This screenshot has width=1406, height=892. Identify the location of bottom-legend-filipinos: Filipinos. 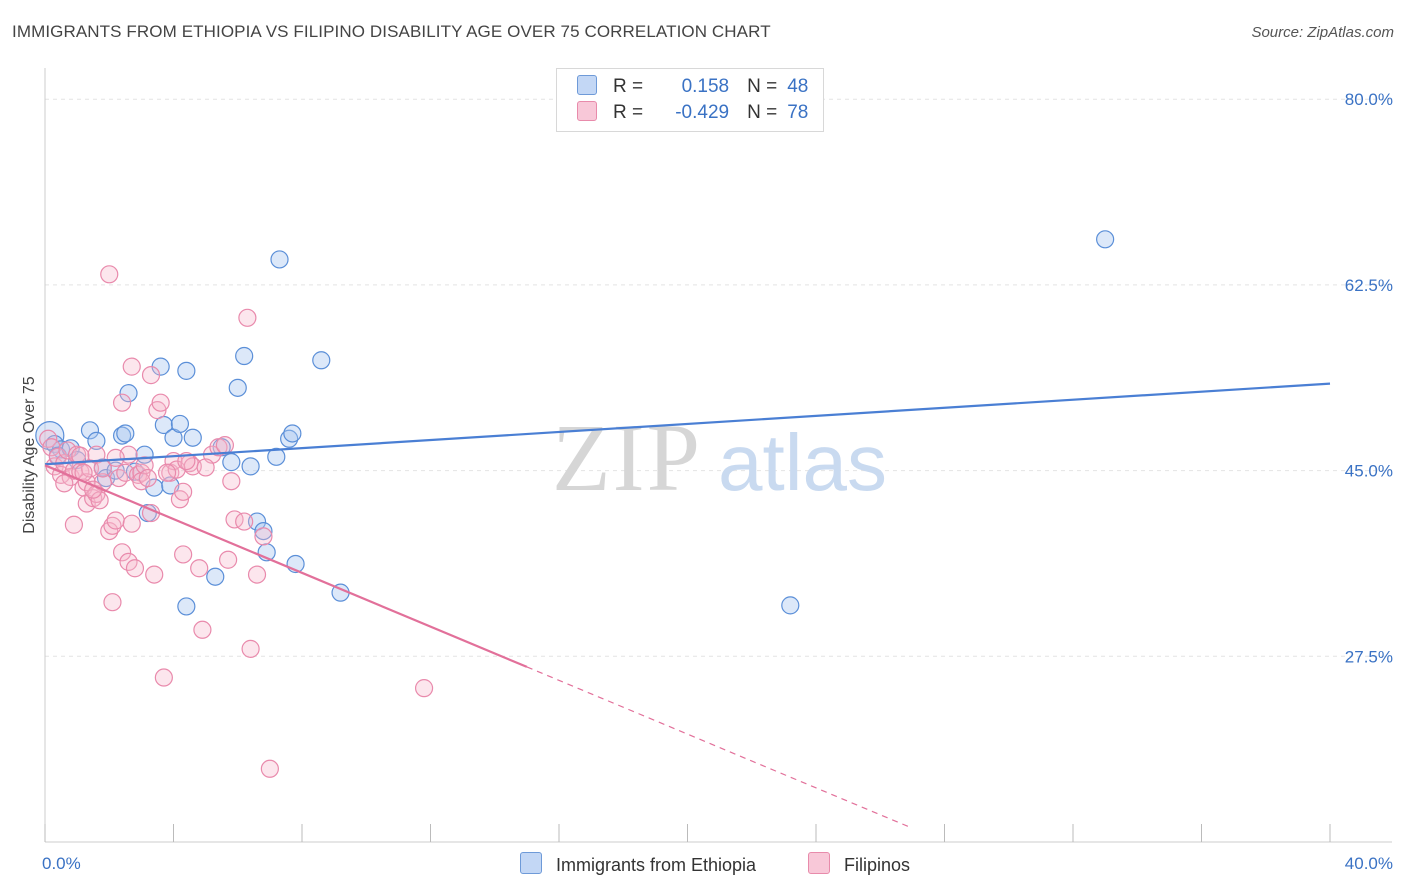
(859, 864).